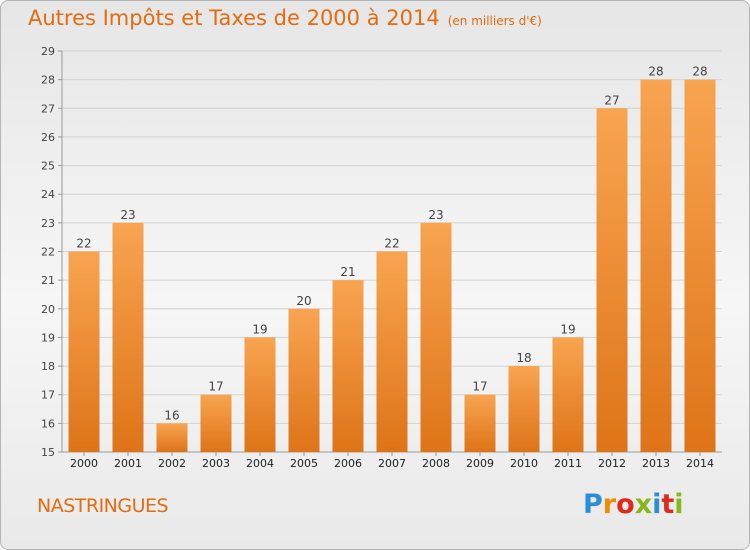 The height and width of the screenshot is (550, 750). Describe the element at coordinates (84, 463) in the screenshot. I see `x-tick-label: 2000` at that location.